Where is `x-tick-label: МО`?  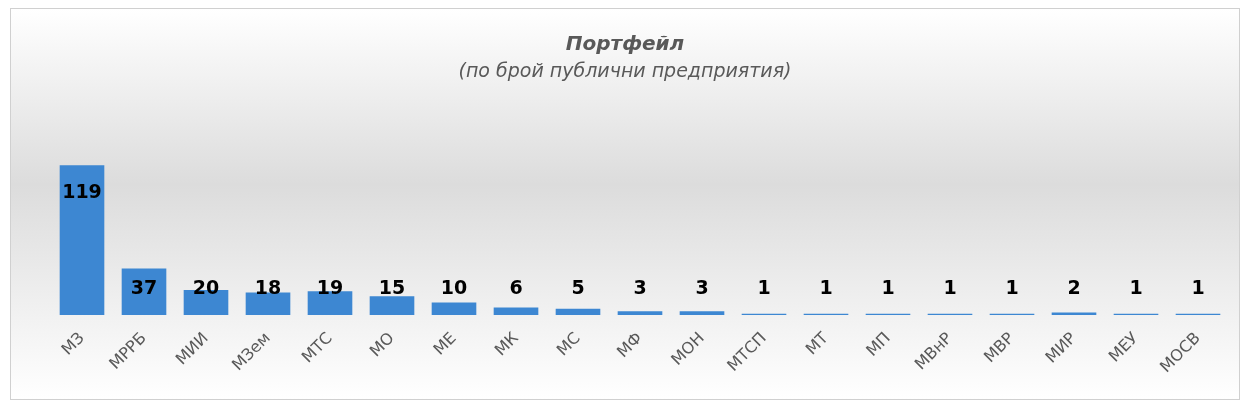 x-tick-label: МО is located at coordinates (381, 344).